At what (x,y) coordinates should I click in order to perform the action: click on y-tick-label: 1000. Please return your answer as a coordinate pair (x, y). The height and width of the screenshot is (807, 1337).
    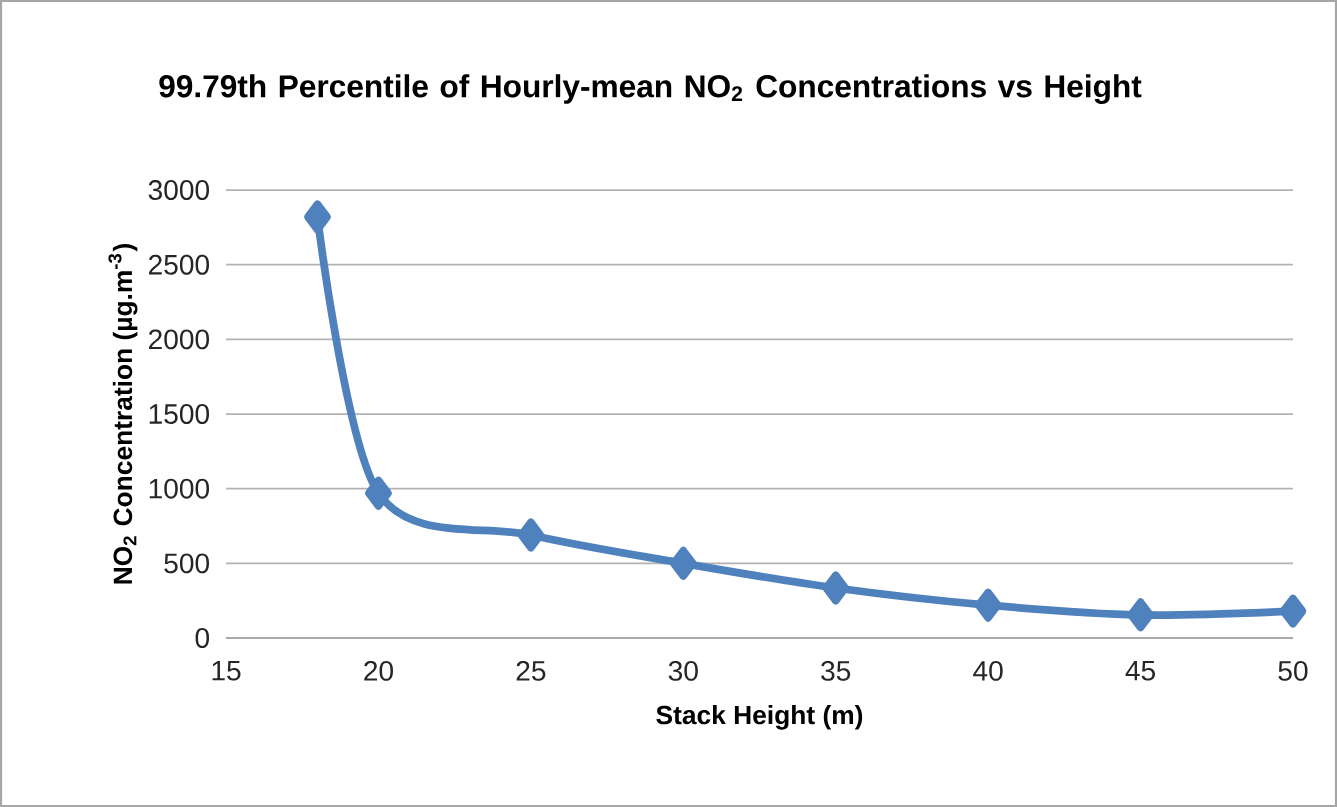
    Looking at the image, I should click on (179, 488).